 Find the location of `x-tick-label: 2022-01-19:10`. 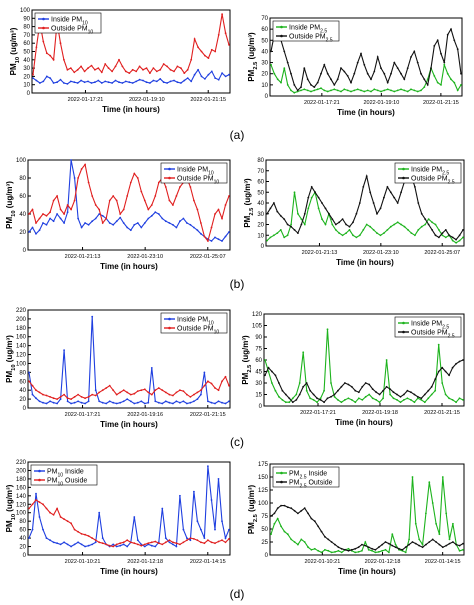

x-tick-label: 2022-01-19:10 is located at coordinates (147, 100).